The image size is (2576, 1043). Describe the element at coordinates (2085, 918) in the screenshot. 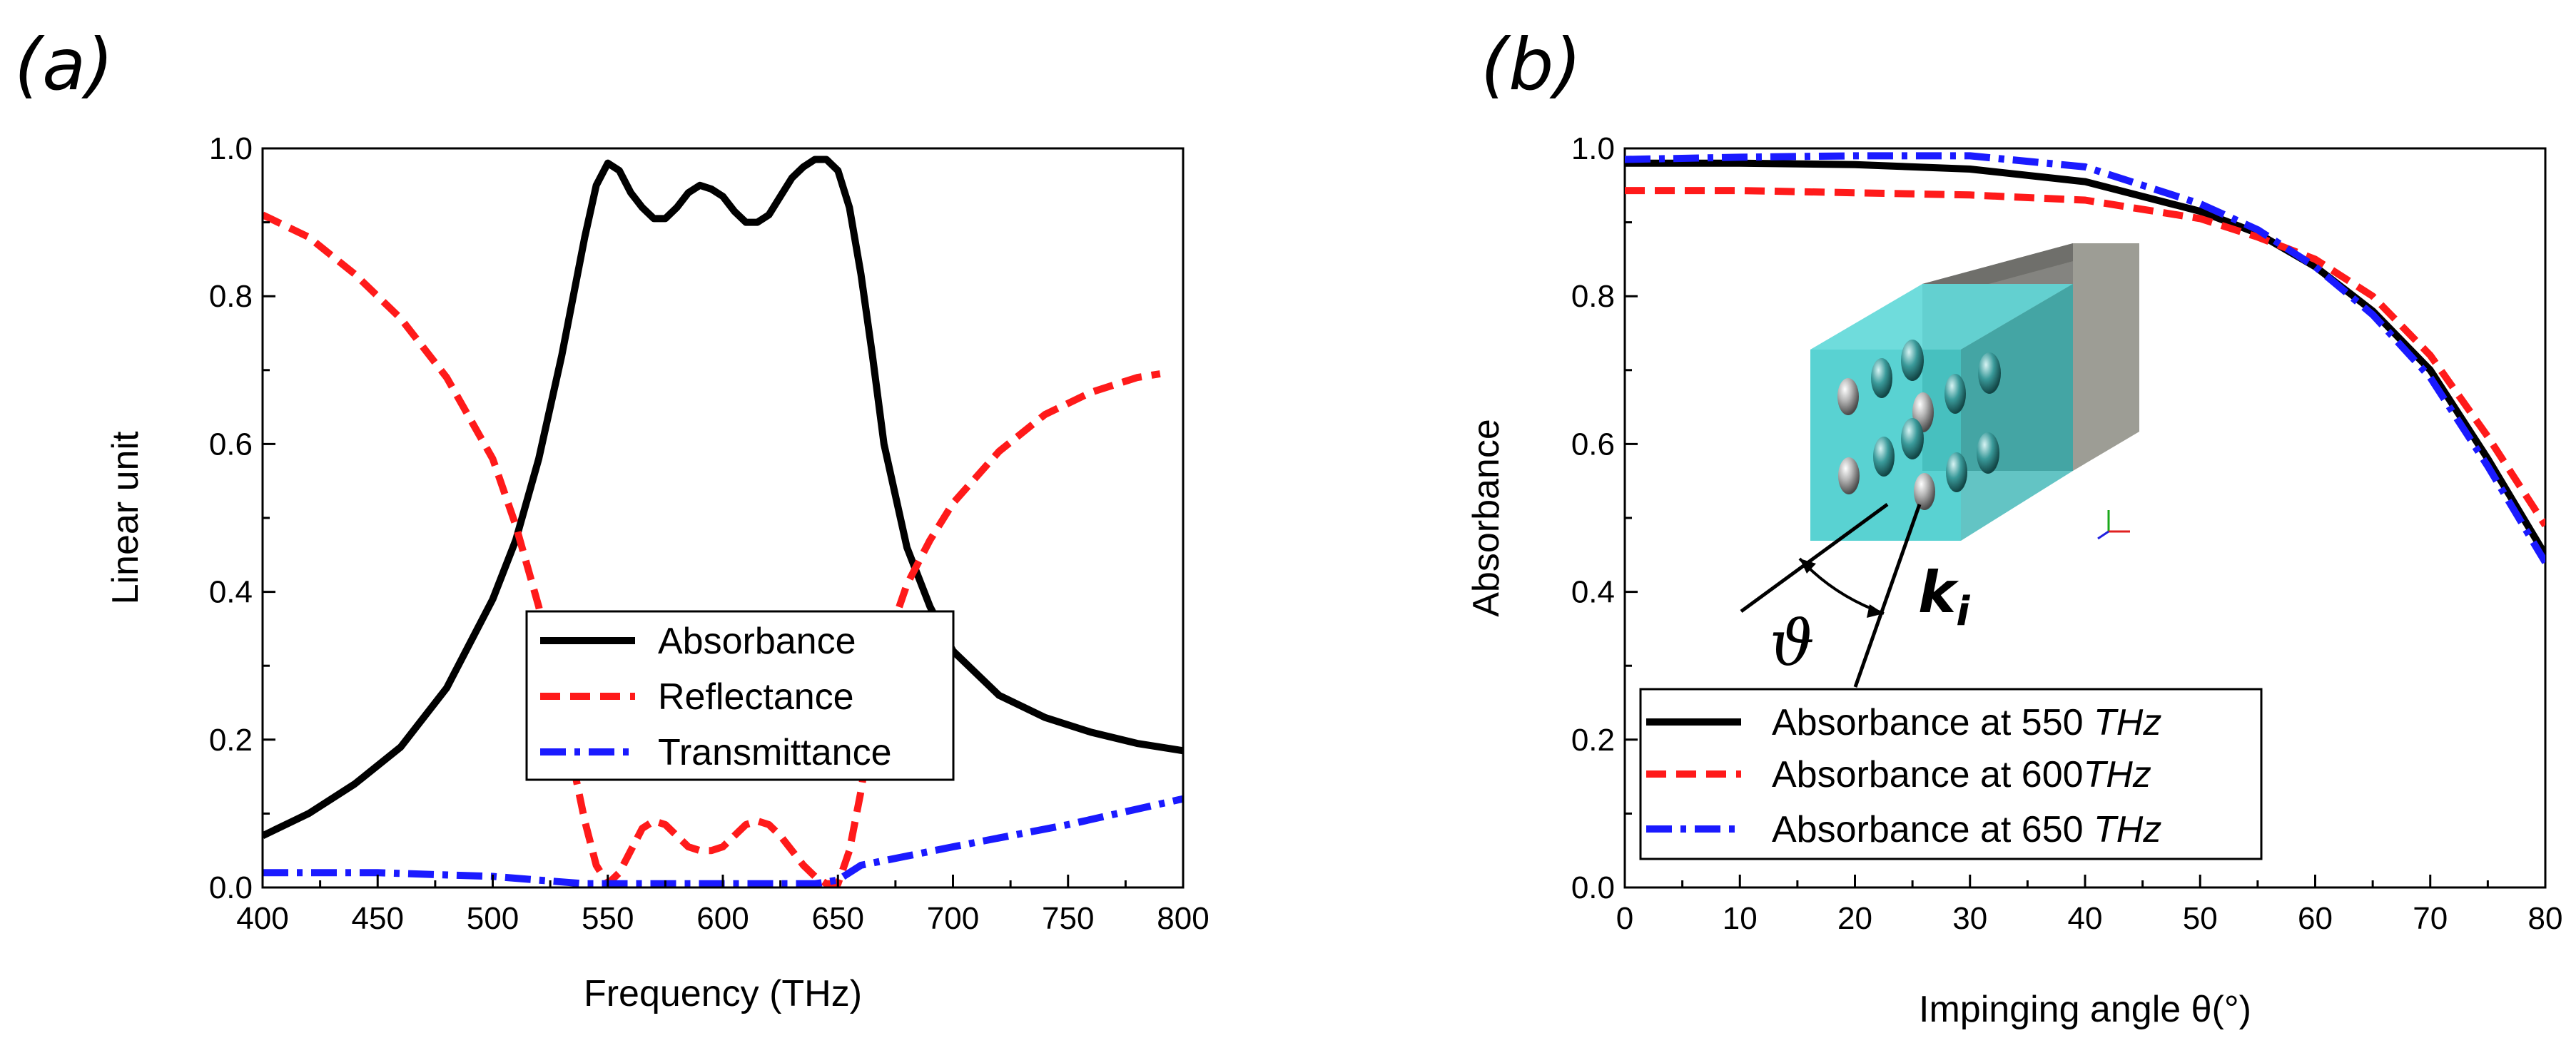

I see `panel-b-xtick-label: 40` at that location.